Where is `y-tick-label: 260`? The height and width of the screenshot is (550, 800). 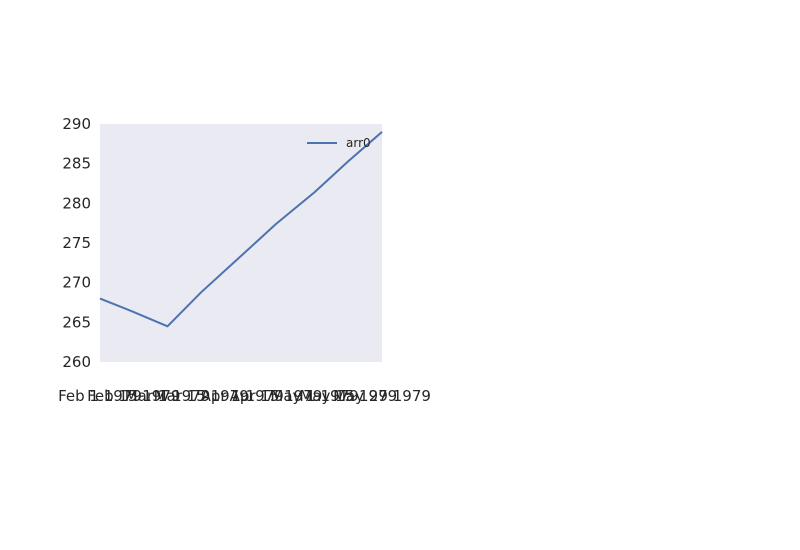
y-tick-label: 260 is located at coordinates (76, 362).